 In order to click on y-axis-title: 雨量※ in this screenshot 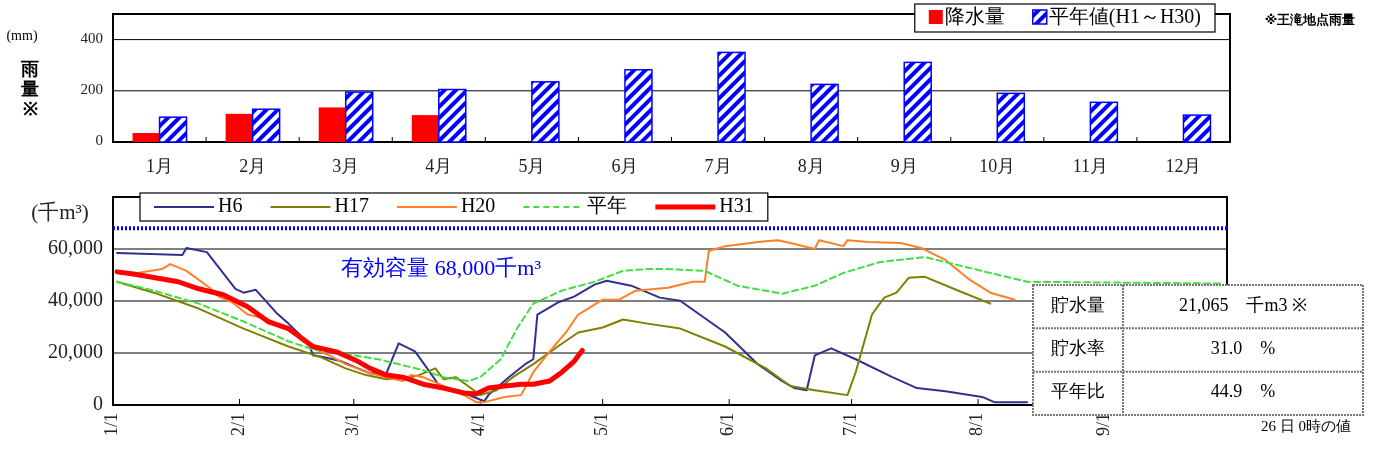, I will do `click(29, 89)`.